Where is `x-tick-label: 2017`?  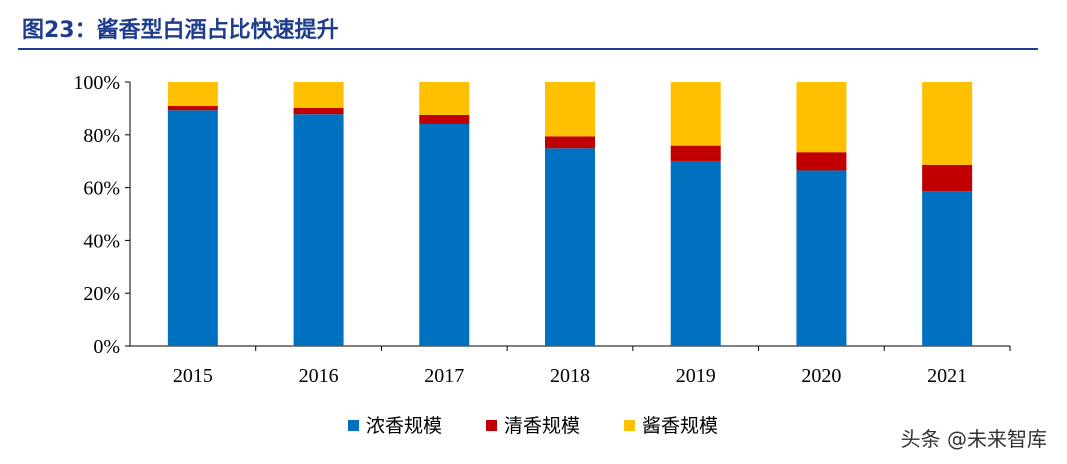 x-tick-label: 2017 is located at coordinates (444, 376).